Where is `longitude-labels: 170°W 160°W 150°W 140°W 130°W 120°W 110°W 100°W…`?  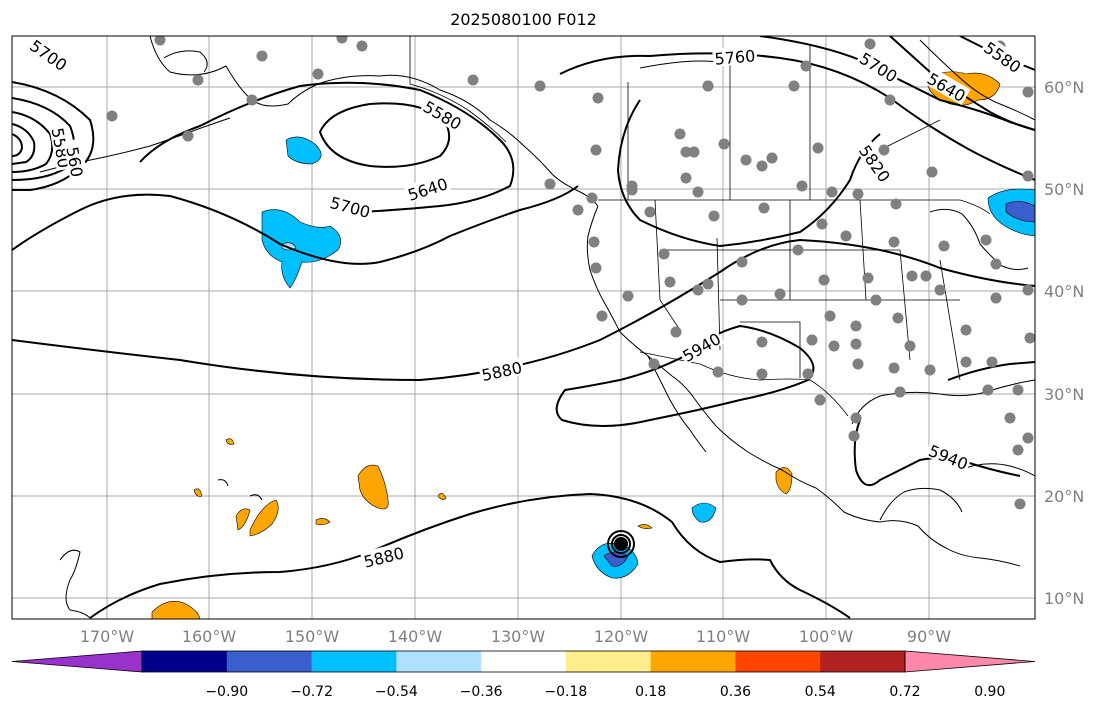
longitude-labels: 170°W 160°W 150°W 140°W 130°W 120°W 110°W 100°W… is located at coordinates (515, 636).